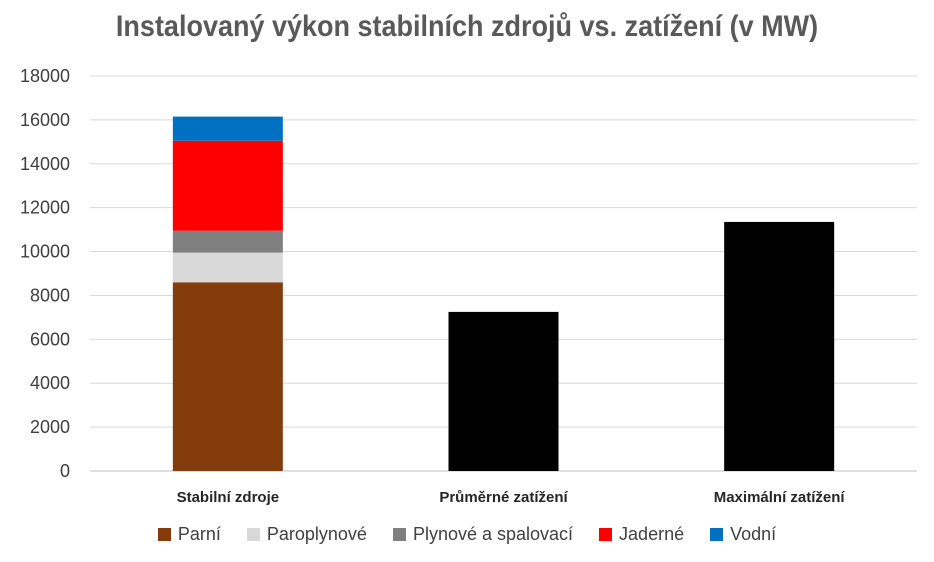  I want to click on y-tick-label: 12000, so click(45, 208).